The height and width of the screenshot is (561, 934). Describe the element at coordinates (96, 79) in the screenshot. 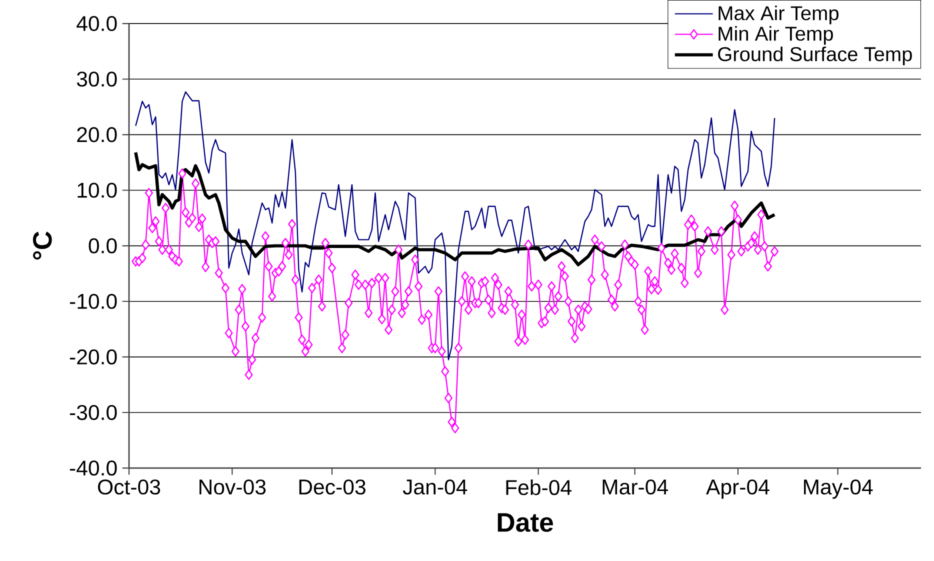

I see `y-tick-label: 30.0` at that location.